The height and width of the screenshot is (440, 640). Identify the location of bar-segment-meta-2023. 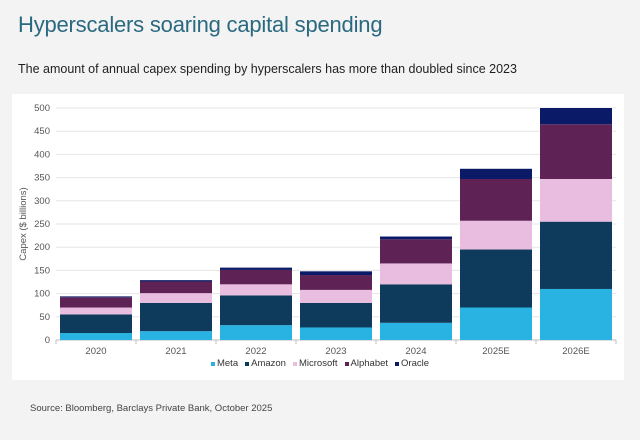
(336, 333).